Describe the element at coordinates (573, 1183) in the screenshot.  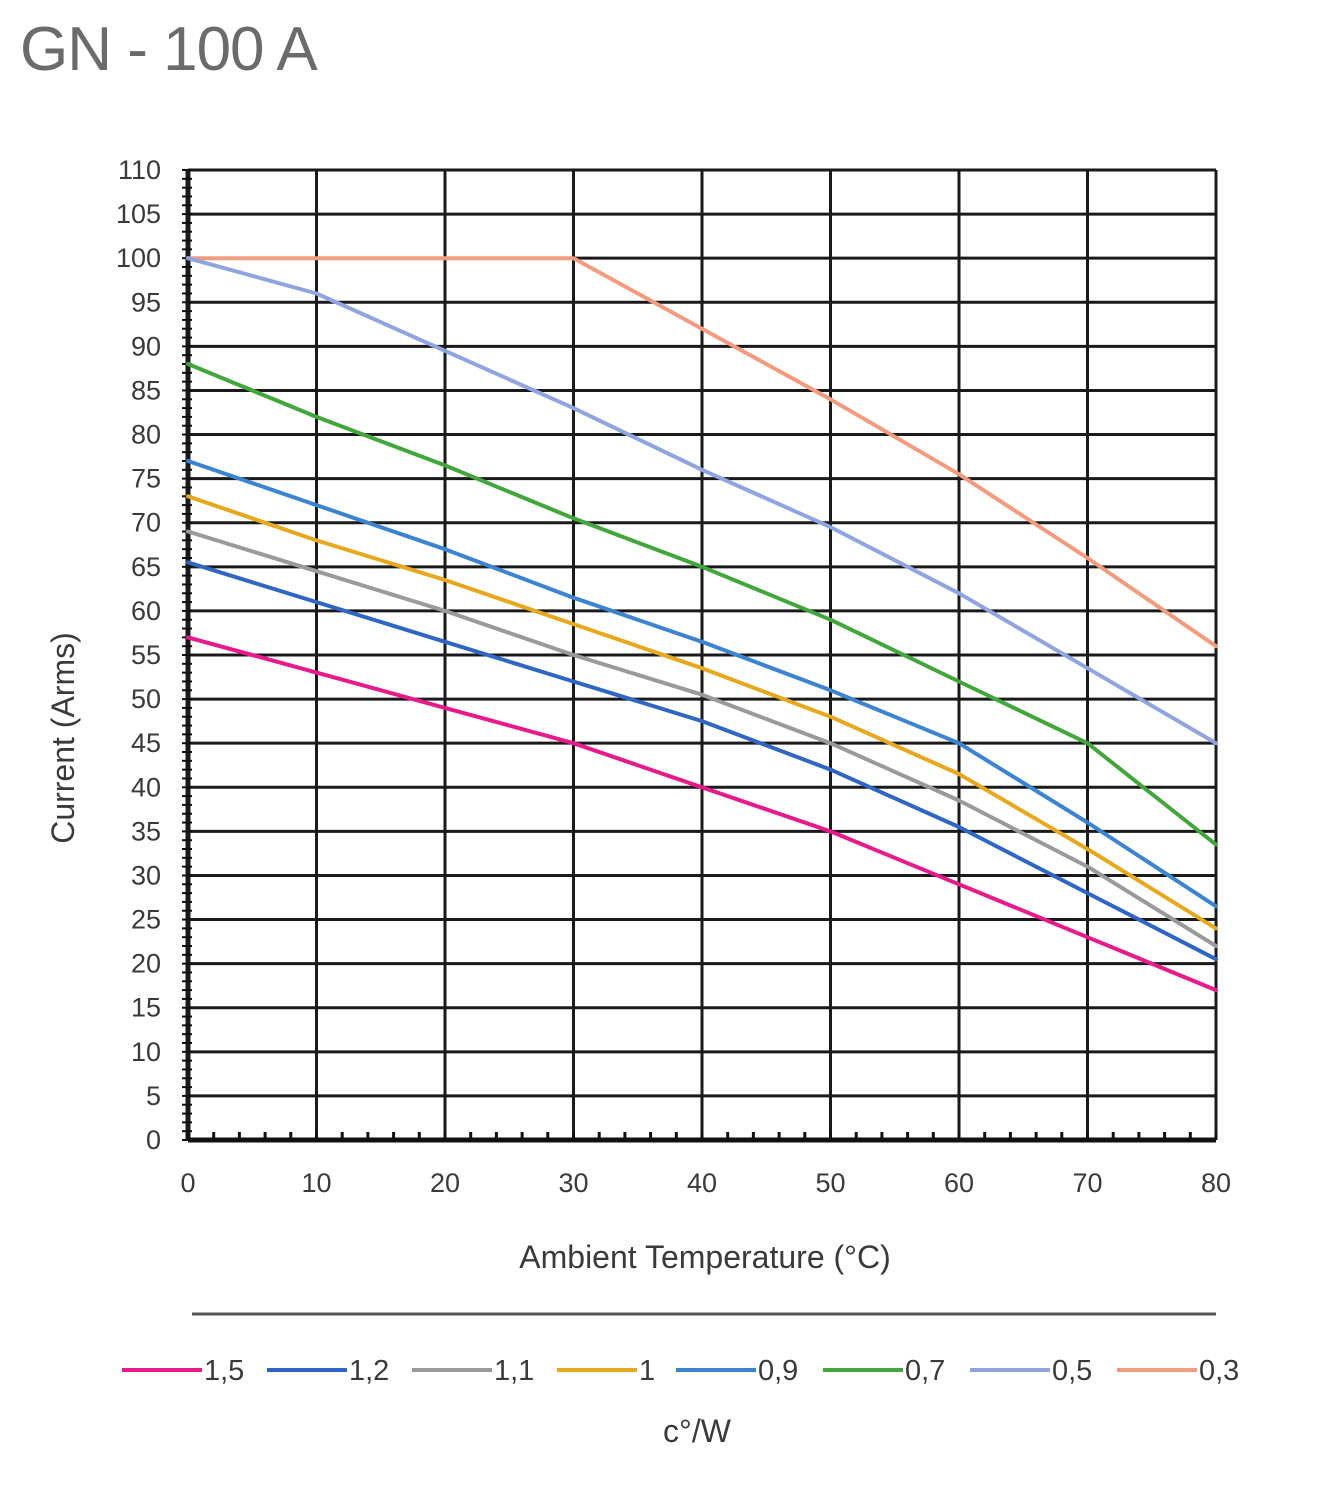
I see `x-tick-label: 30` at that location.